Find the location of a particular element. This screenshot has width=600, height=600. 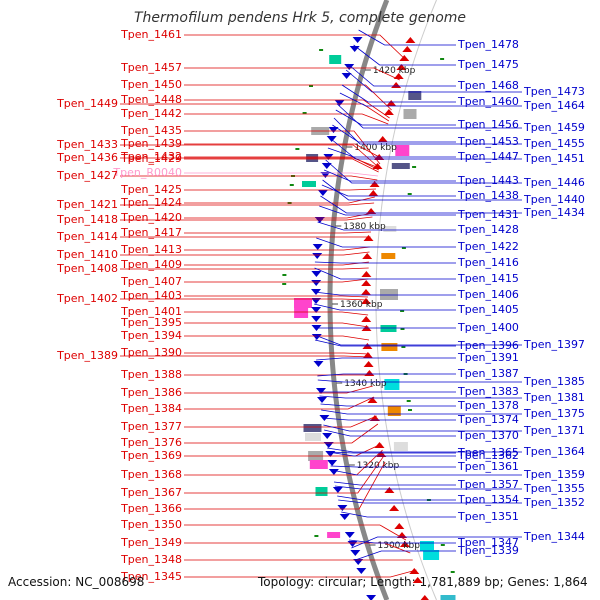

gene-label-left: Tpen_1409 is located at coordinates (151, 264).